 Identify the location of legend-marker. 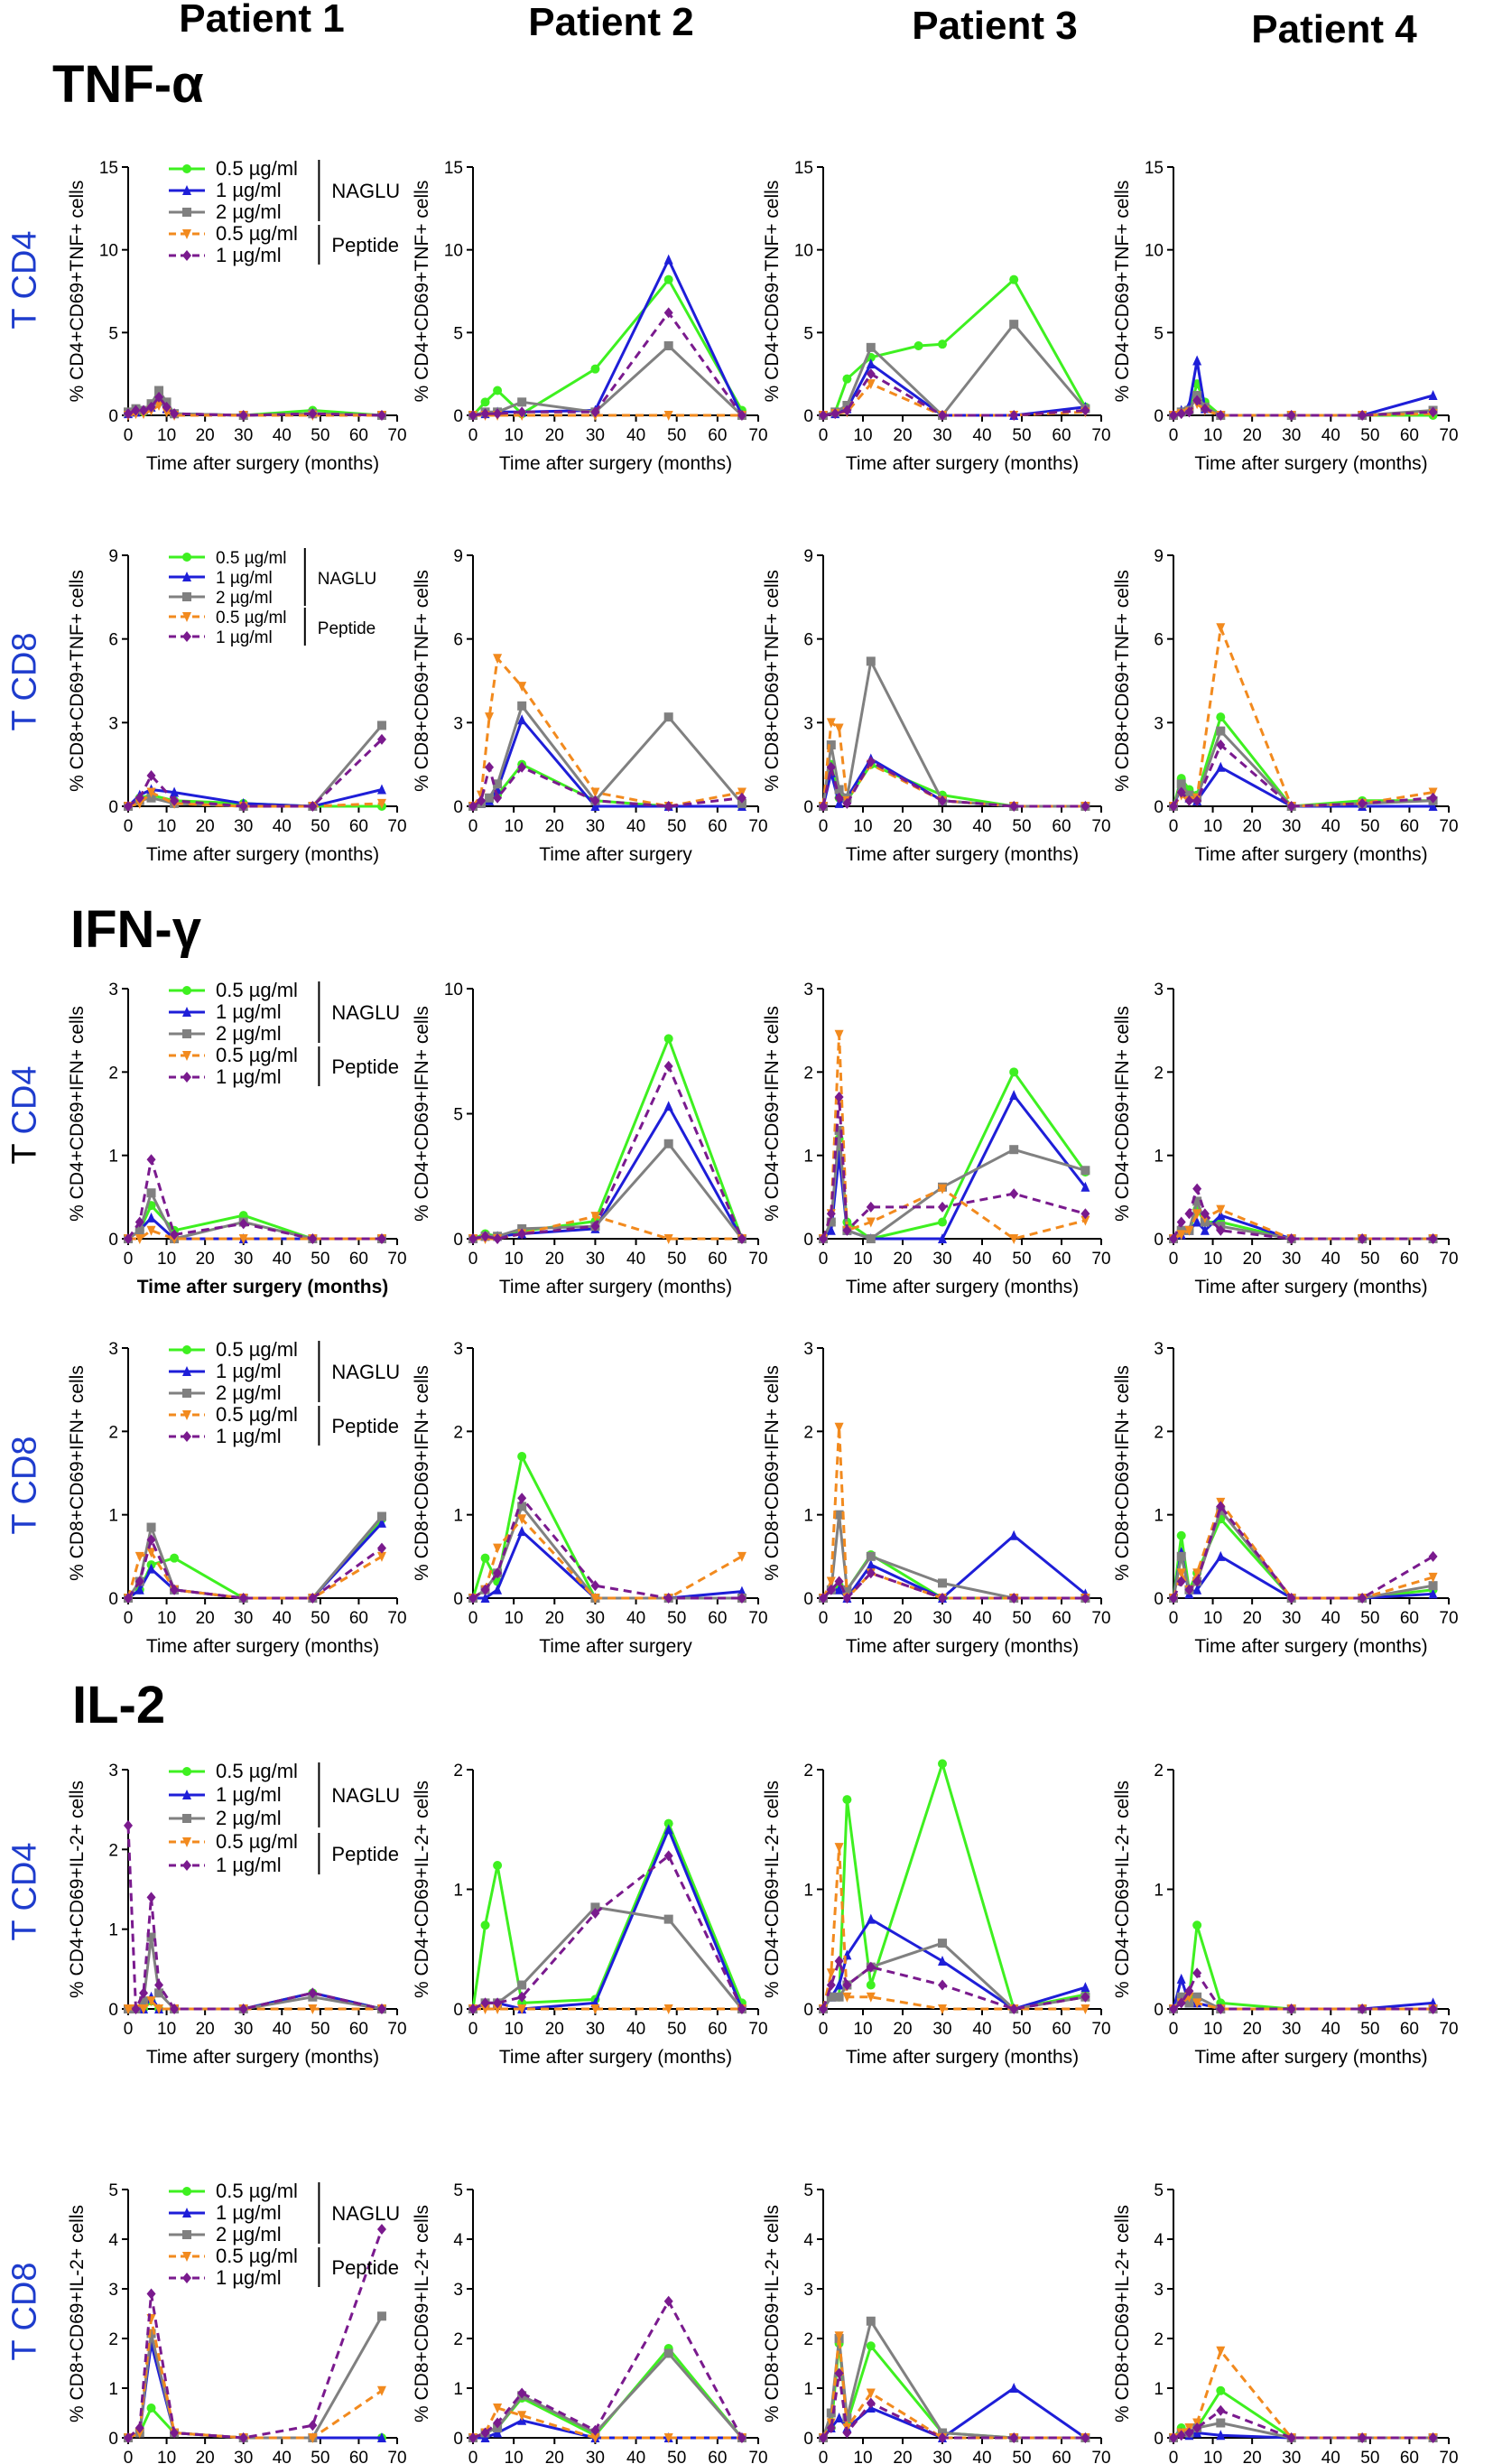
(186, 596).